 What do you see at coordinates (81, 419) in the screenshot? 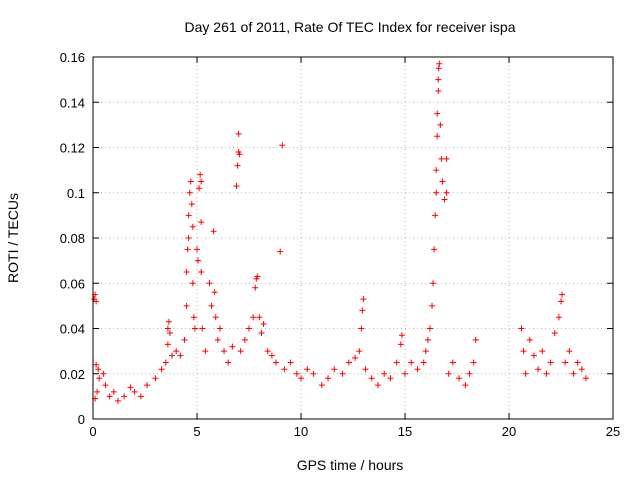
I see `y-tick-label: 0` at bounding box center [81, 419].